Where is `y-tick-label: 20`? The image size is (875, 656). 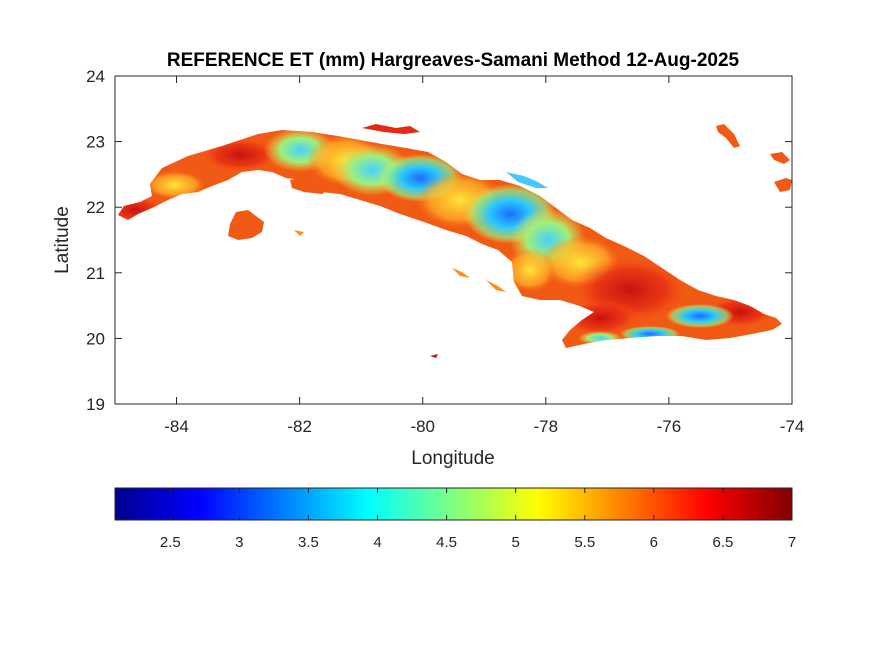 y-tick-label: 20 is located at coordinates (95, 338).